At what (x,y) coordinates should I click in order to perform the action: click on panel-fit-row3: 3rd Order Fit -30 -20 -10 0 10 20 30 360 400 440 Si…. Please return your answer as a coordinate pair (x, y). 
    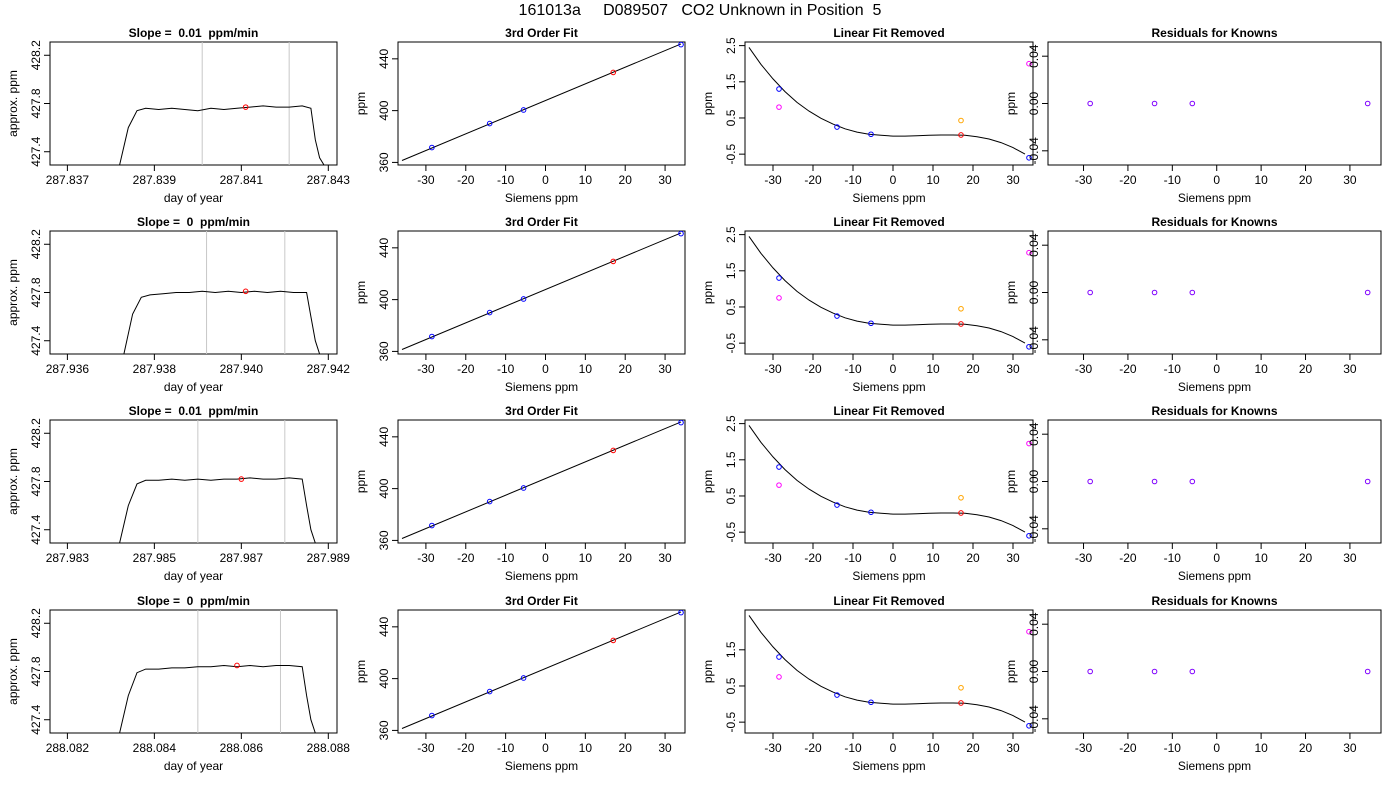
    Looking at the image, I should click on (520, 493).